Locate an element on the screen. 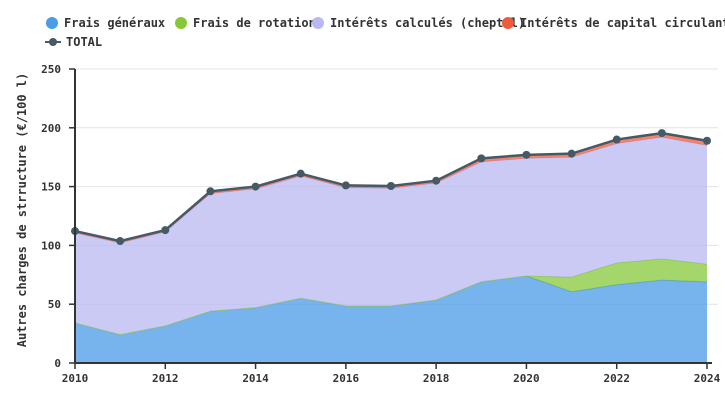 This screenshot has height=400, width=725. y-tick-label: 50 is located at coordinates (54, 304).